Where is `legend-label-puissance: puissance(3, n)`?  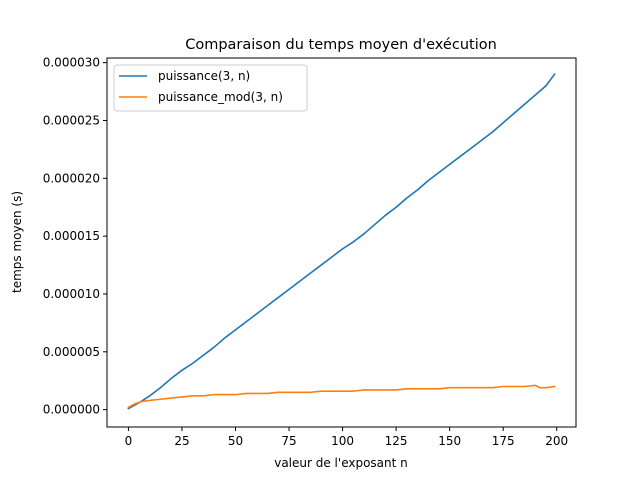
legend-label-puissance: puissance(3, n) is located at coordinates (204, 76).